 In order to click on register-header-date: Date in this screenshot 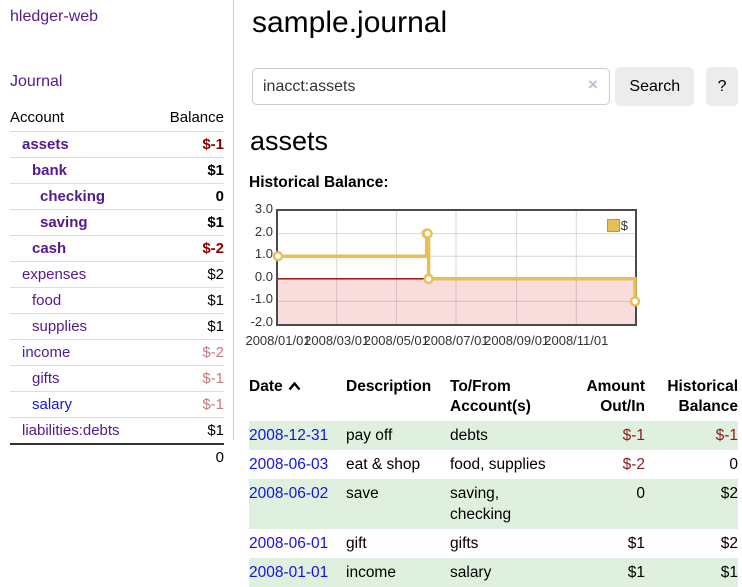, I will do `click(297, 398)`.